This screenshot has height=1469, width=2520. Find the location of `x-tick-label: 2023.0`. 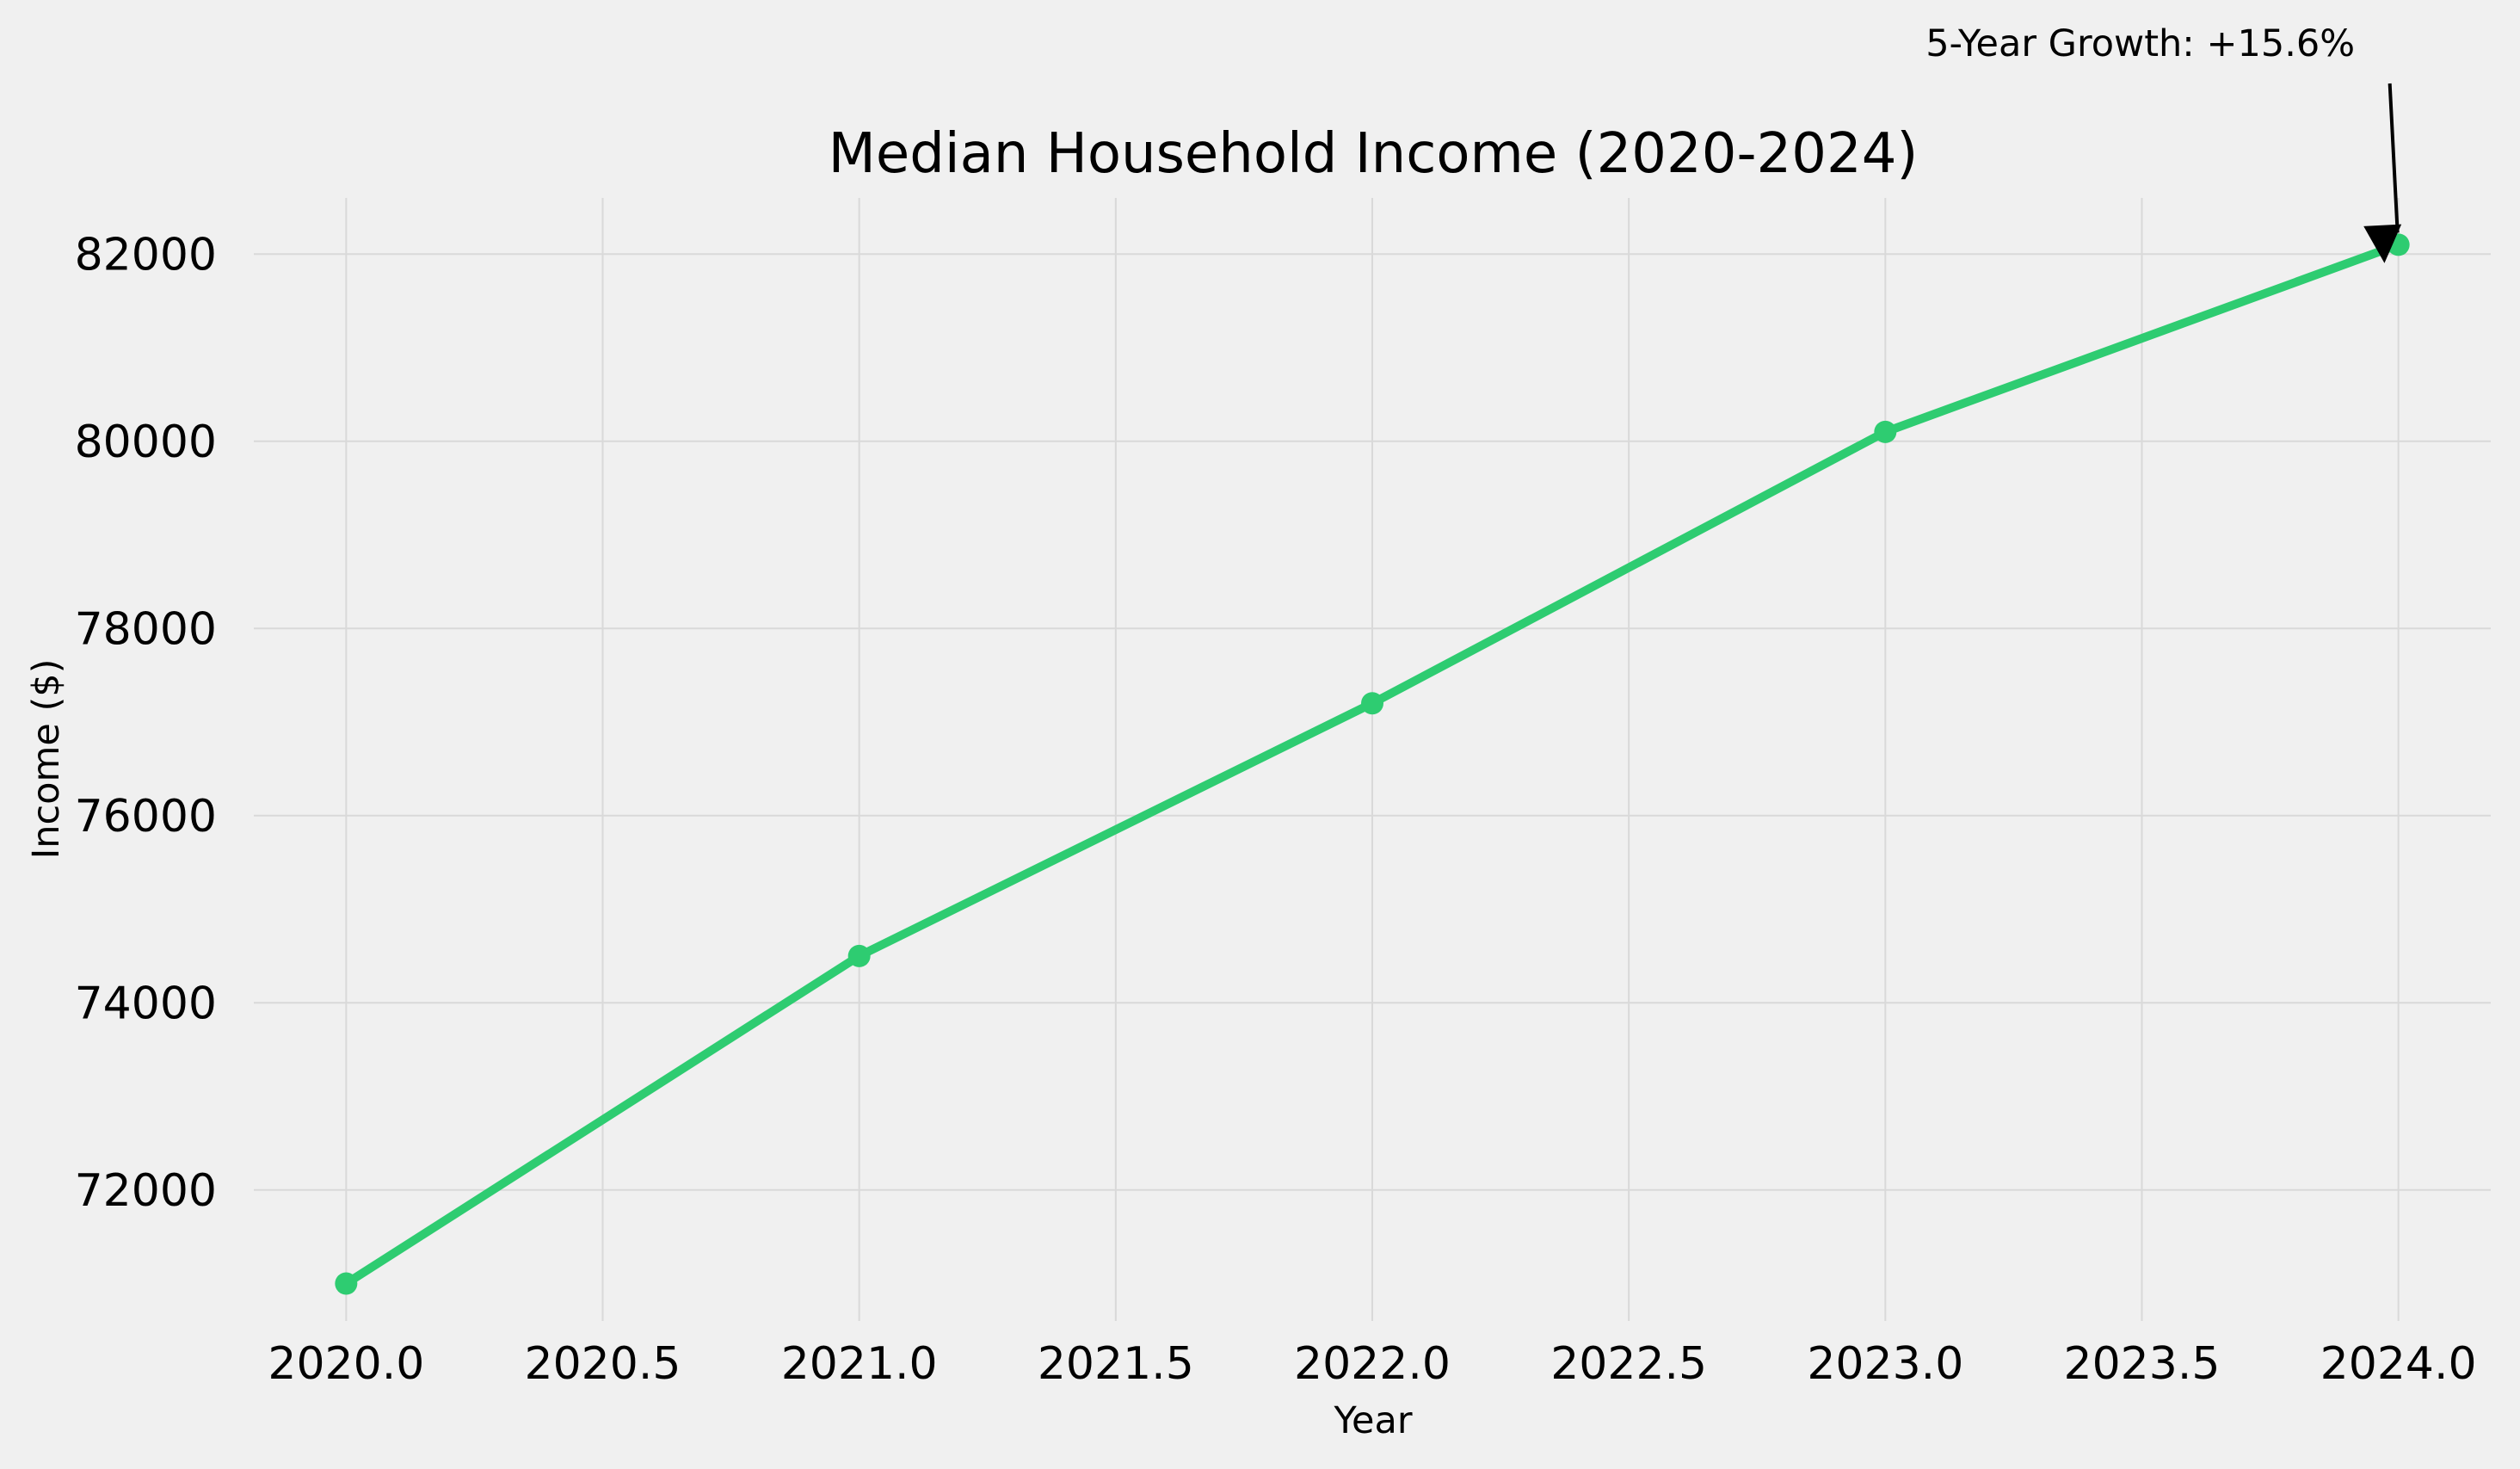

x-tick-label: 2023.0 is located at coordinates (1885, 1364).